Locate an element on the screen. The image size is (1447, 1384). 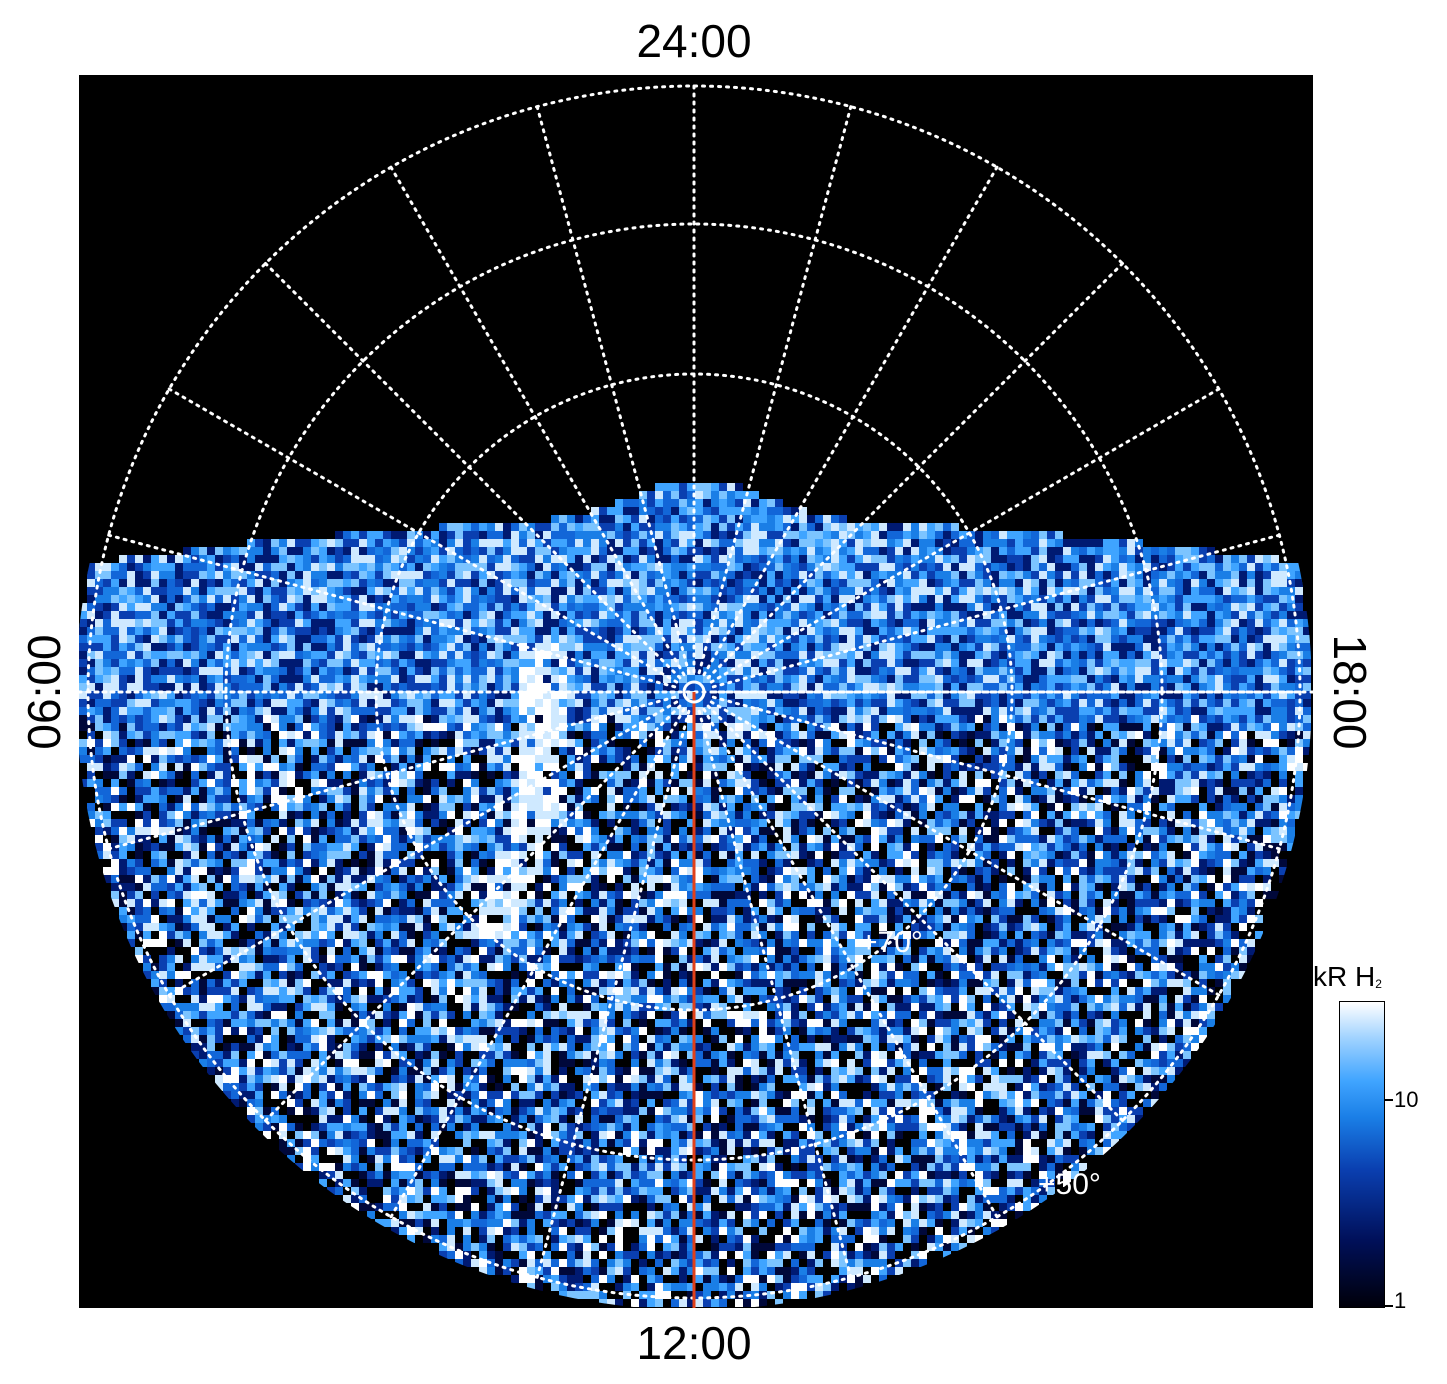
latitude-label-50: +50° is located at coordinates (1069, 1184).